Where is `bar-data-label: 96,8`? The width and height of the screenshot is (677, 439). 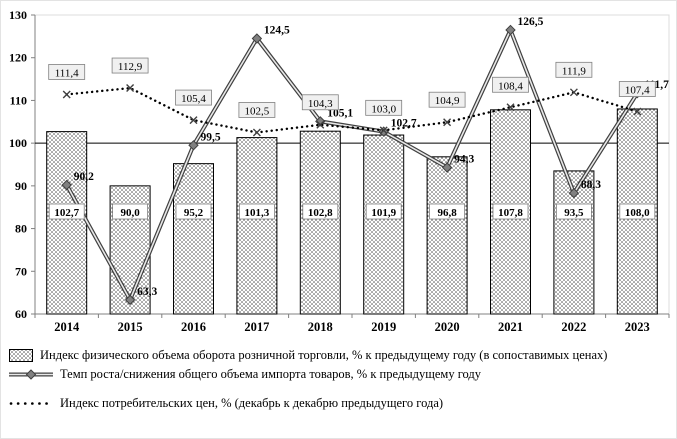
bar-data-label: 96,8 is located at coordinates (447, 213).